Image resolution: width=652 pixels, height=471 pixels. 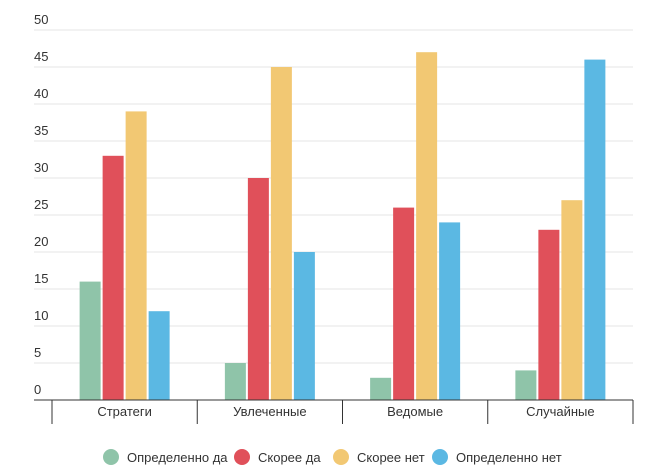 I want to click on legend-item: Скорее нет, so click(x=379, y=457).